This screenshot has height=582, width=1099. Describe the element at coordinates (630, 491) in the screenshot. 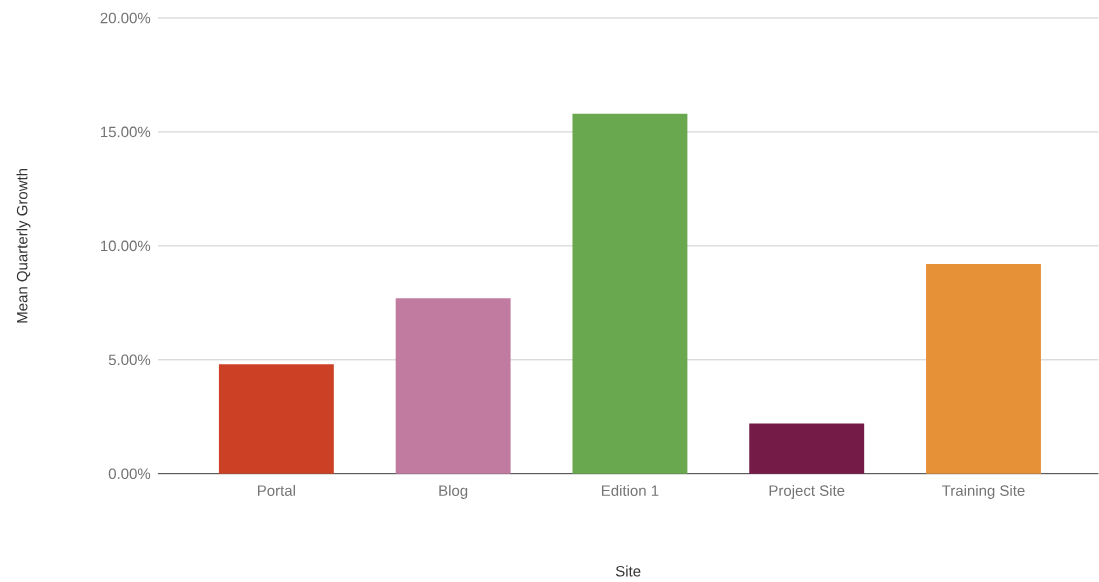

I see `x-tick-label: Edition 1` at that location.